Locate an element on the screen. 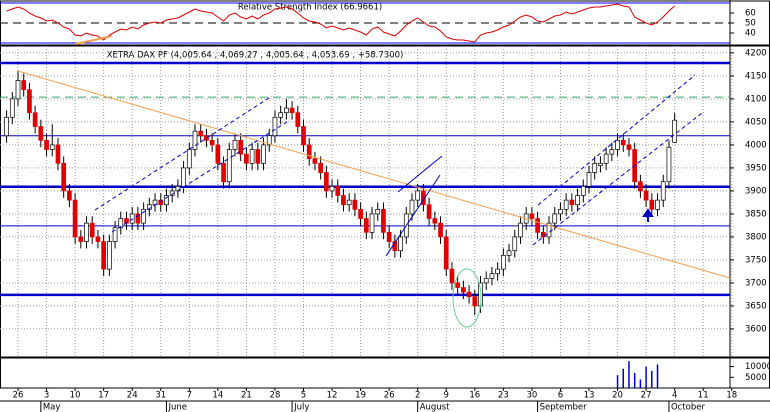  x-tick-label: 6 is located at coordinates (560, 396).